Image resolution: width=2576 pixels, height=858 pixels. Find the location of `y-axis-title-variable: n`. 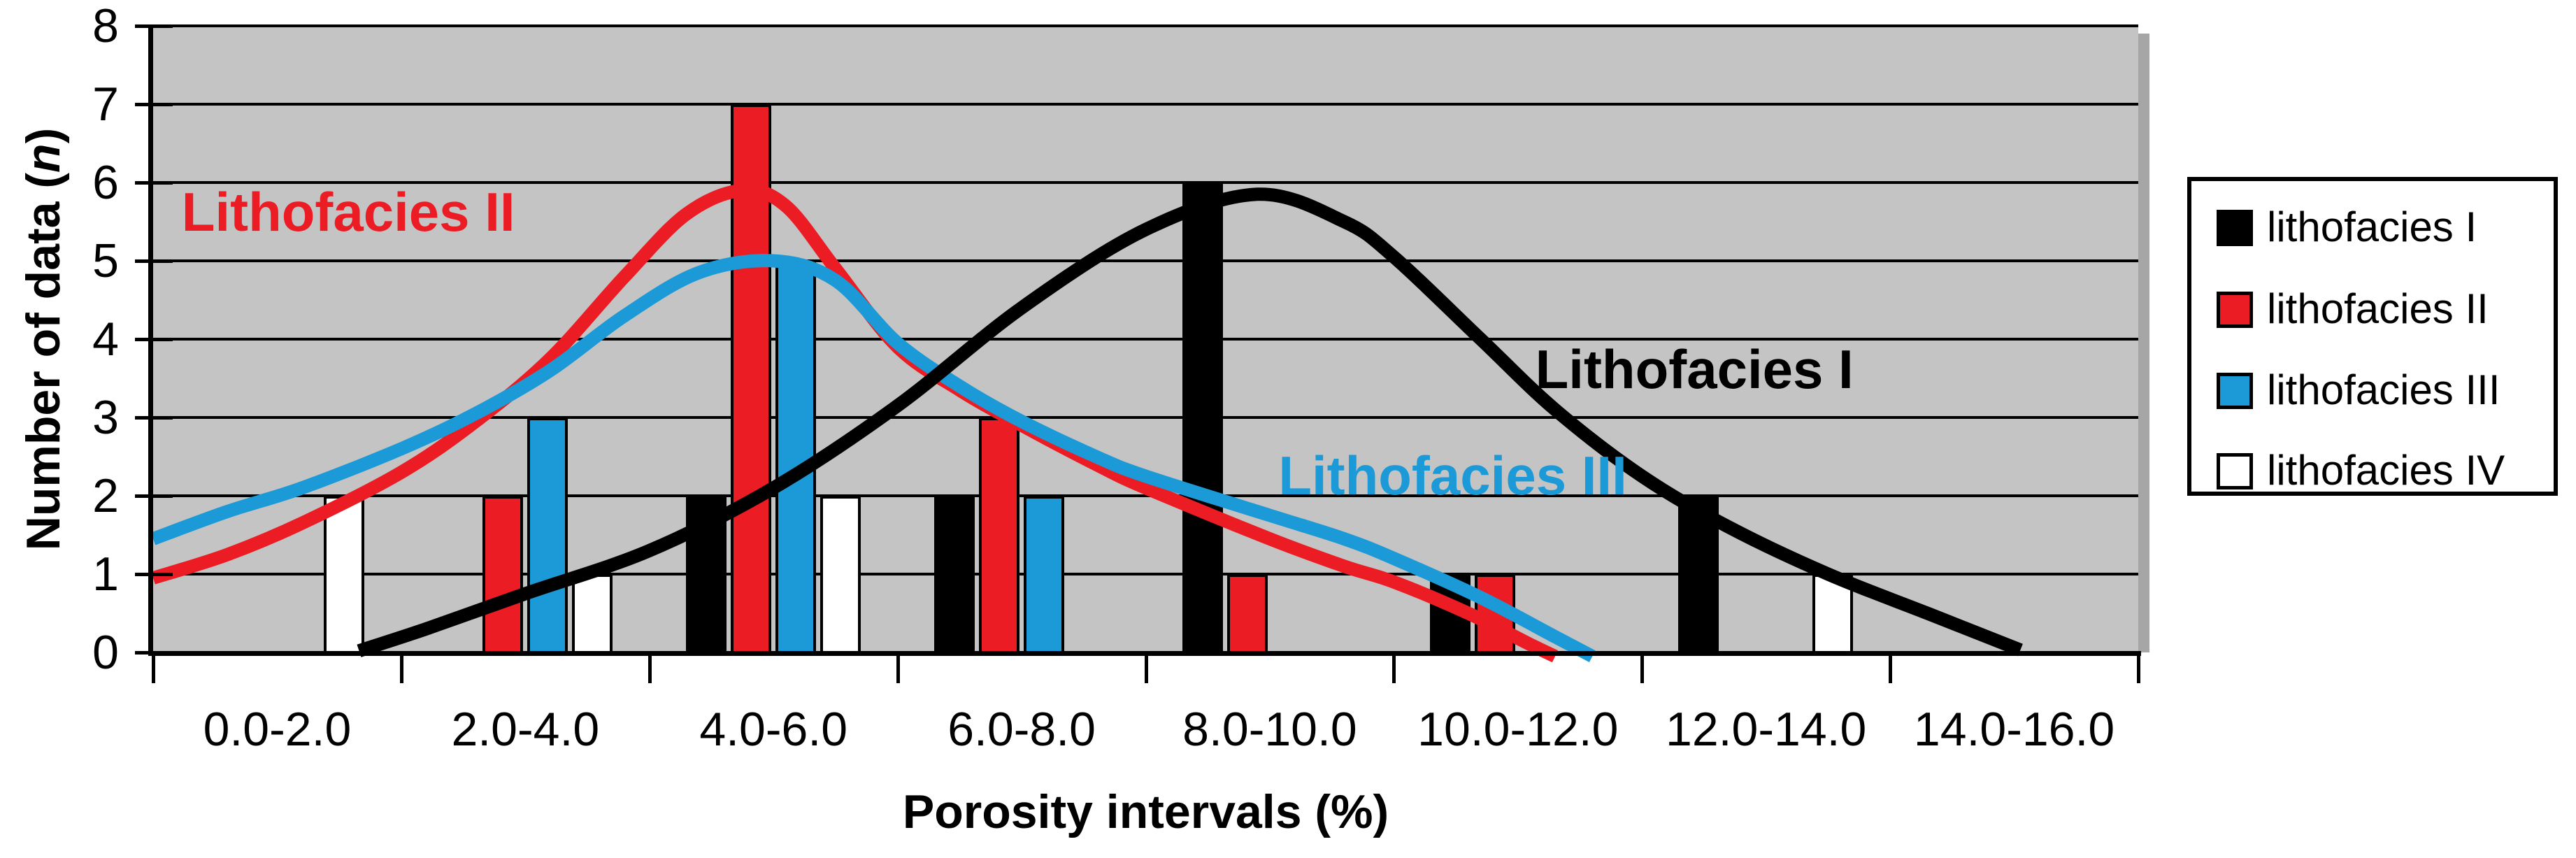

y-axis-title-variable: n is located at coordinates (43, 158).